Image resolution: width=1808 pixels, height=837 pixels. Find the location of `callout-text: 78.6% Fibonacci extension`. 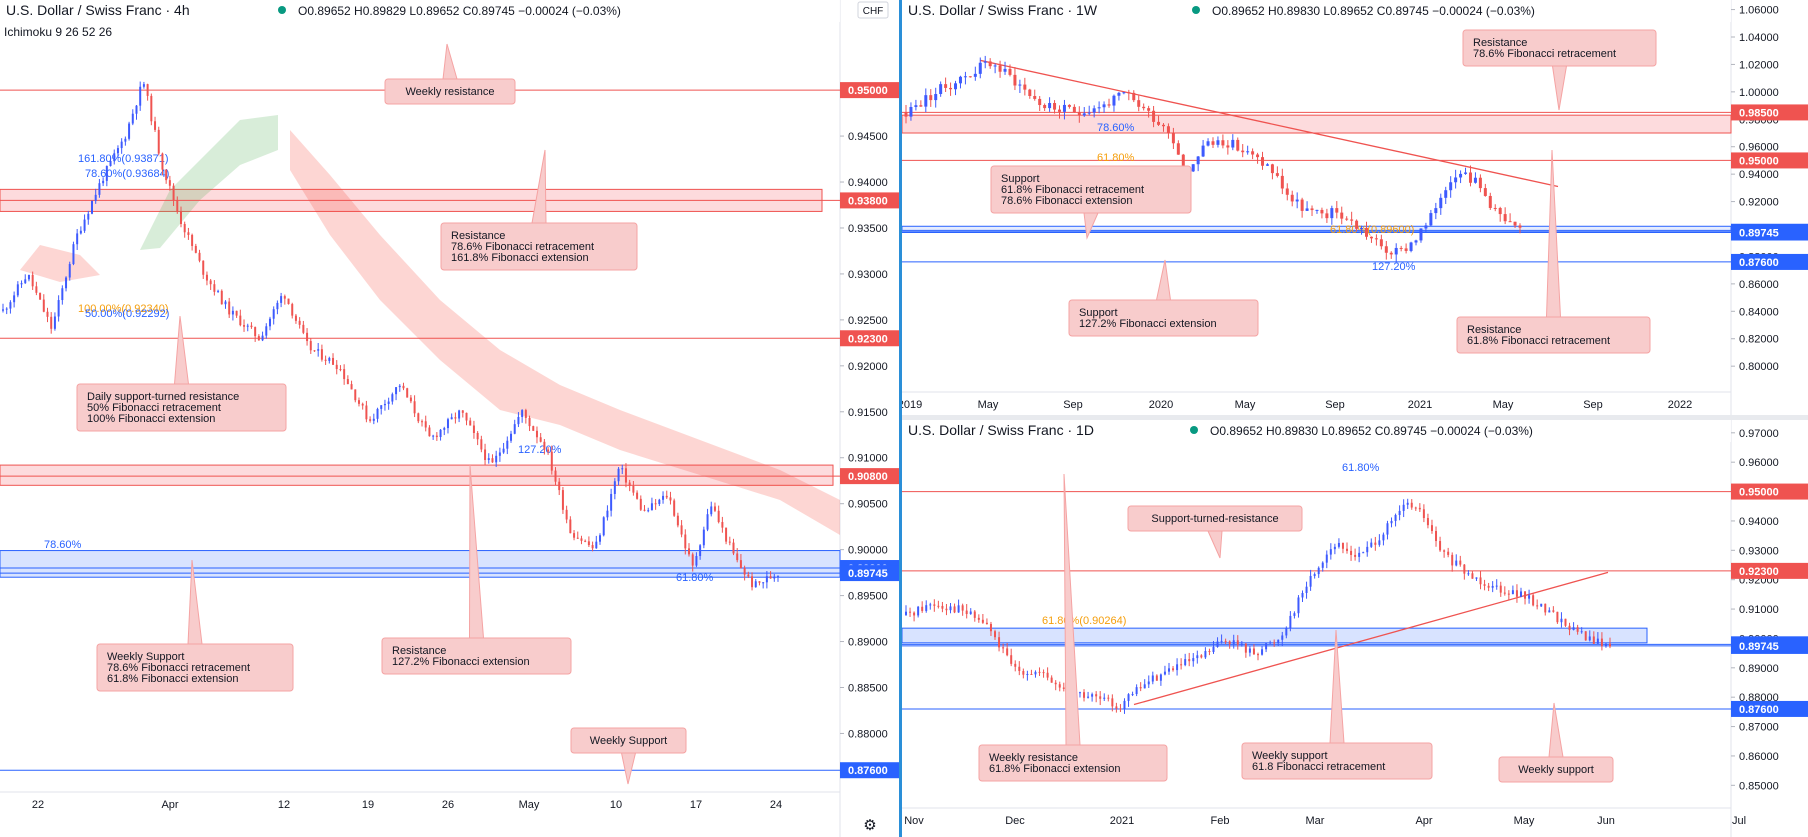

callout-text: 78.6% Fibonacci extension is located at coordinates (1066, 201).